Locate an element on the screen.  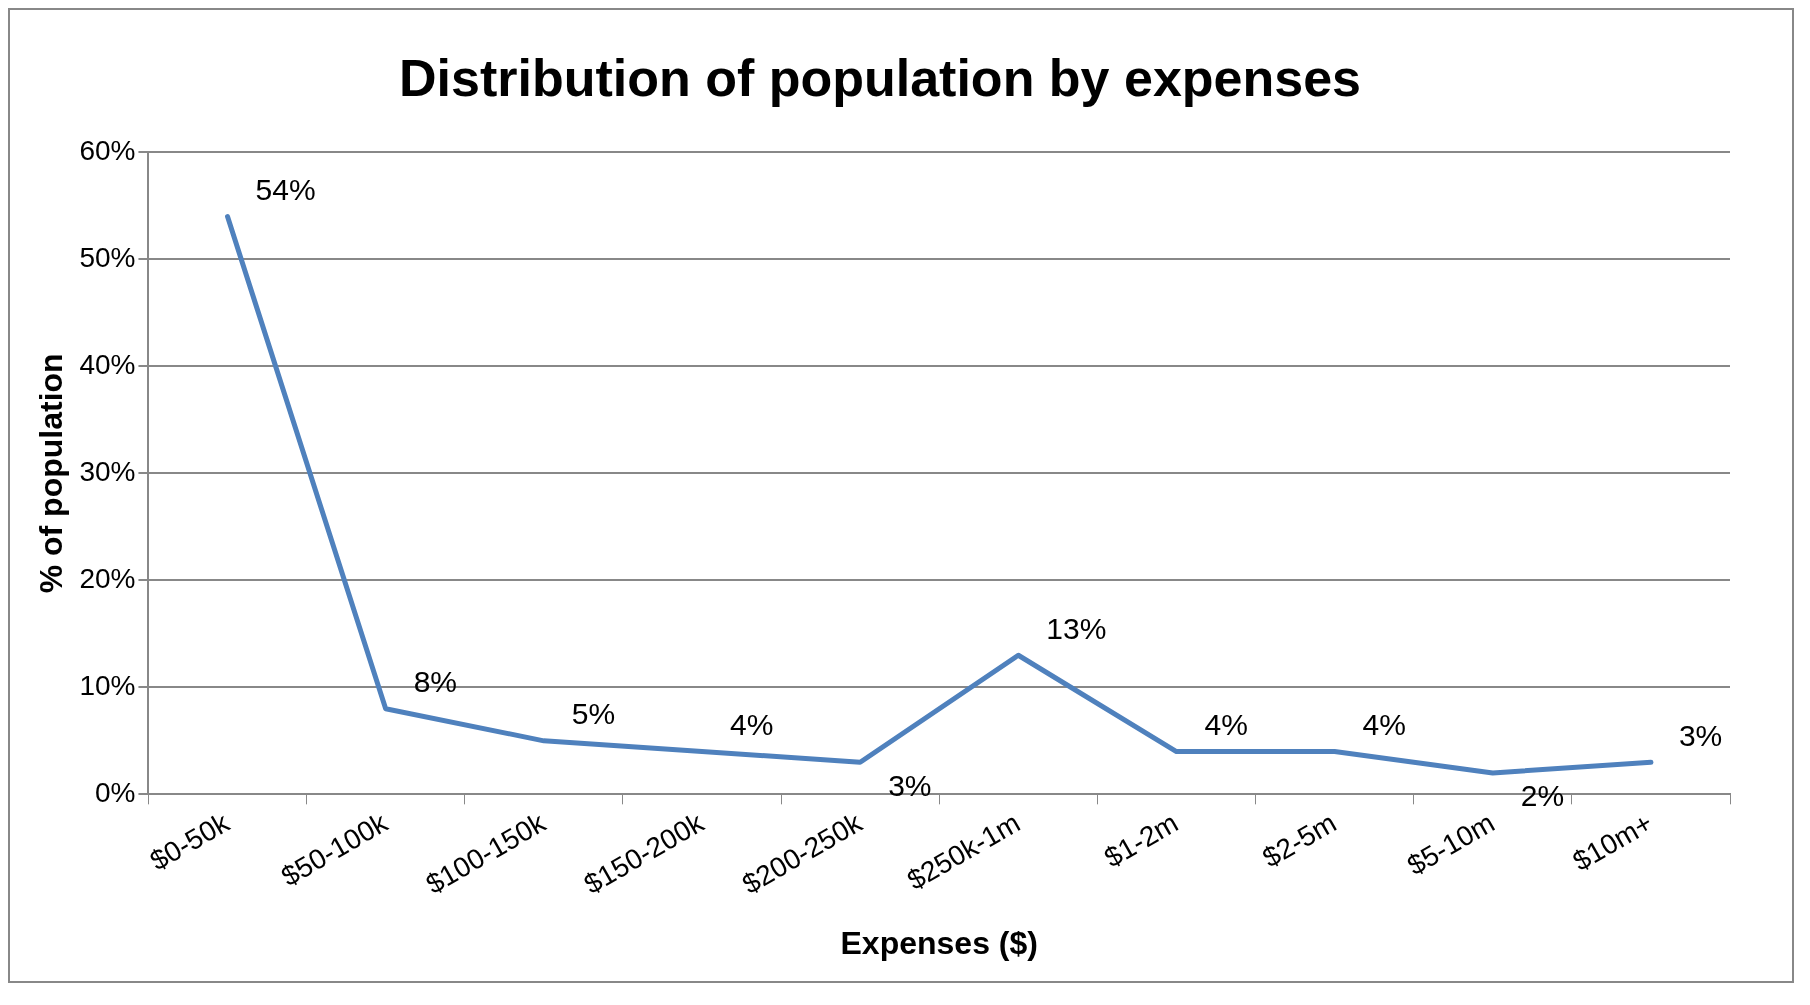
y-tick-label: 20% is located at coordinates (107, 579).